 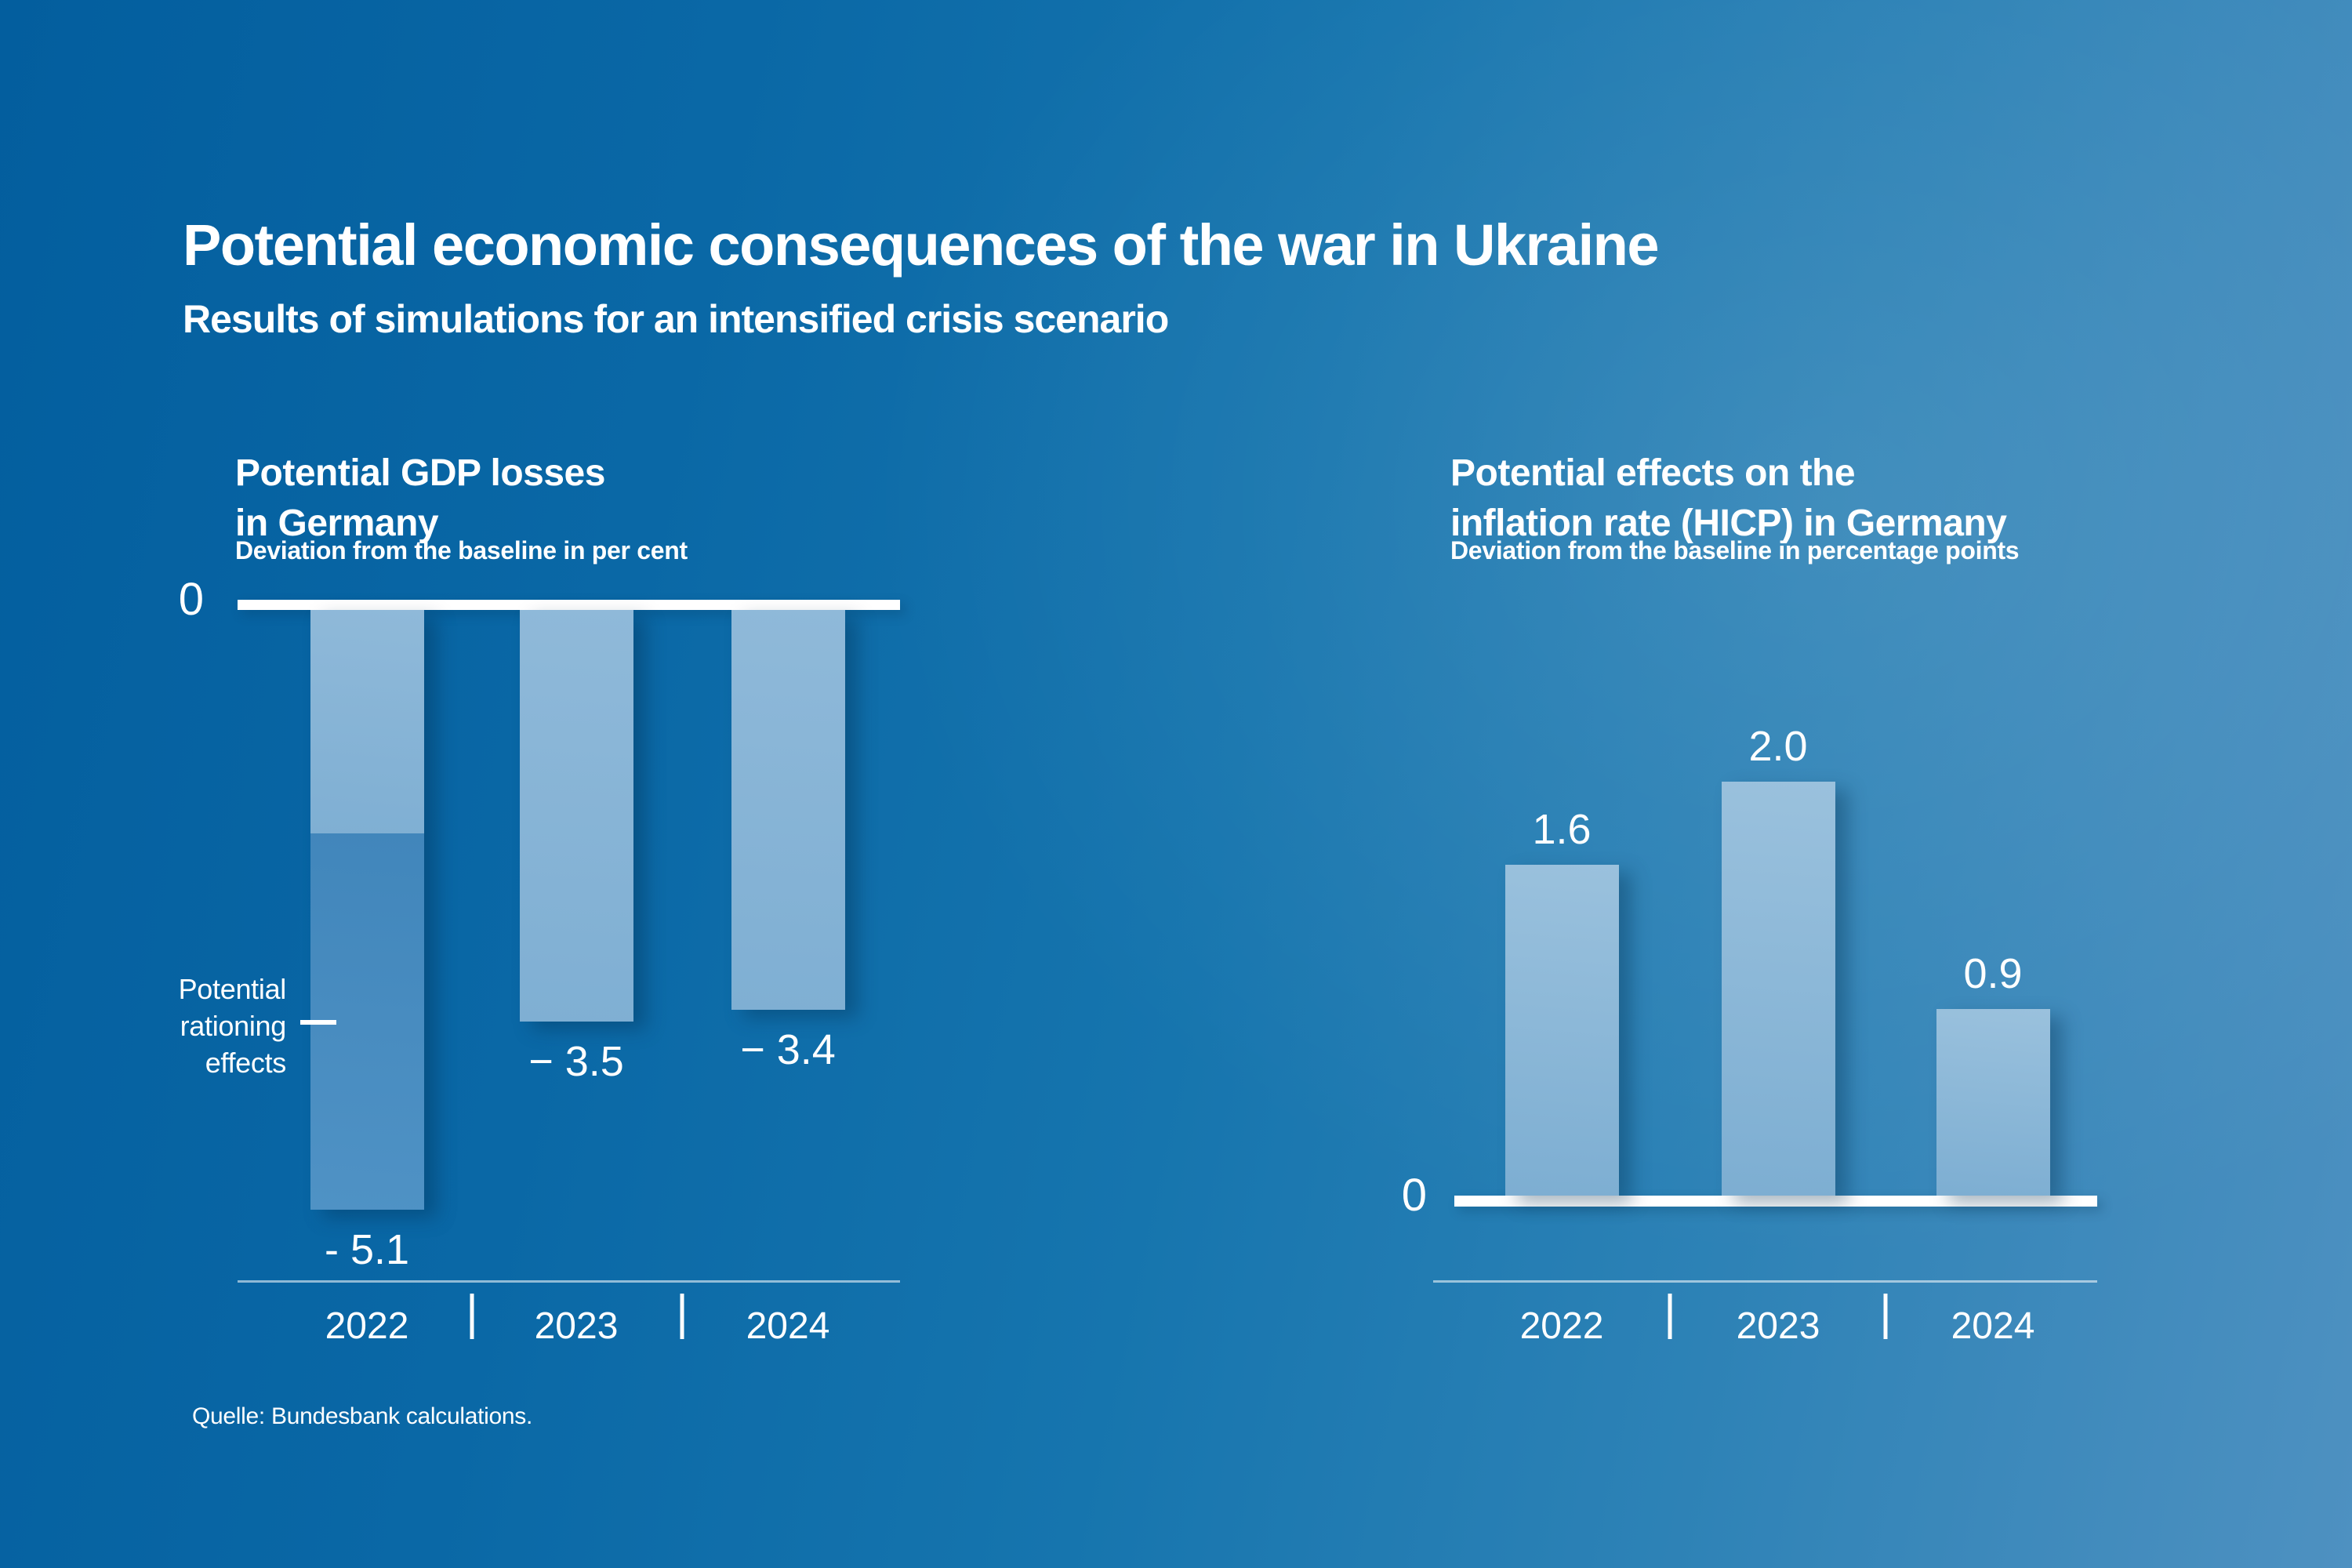 What do you see at coordinates (169, 1026) in the screenshot?
I see `gdp-rationing-annotation: Potential rationing effects` at bounding box center [169, 1026].